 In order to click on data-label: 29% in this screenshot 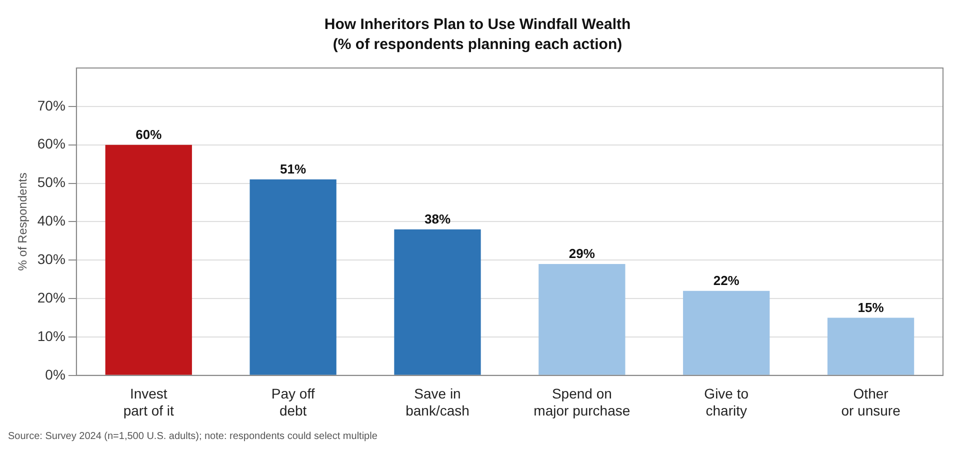, I will do `click(582, 254)`.